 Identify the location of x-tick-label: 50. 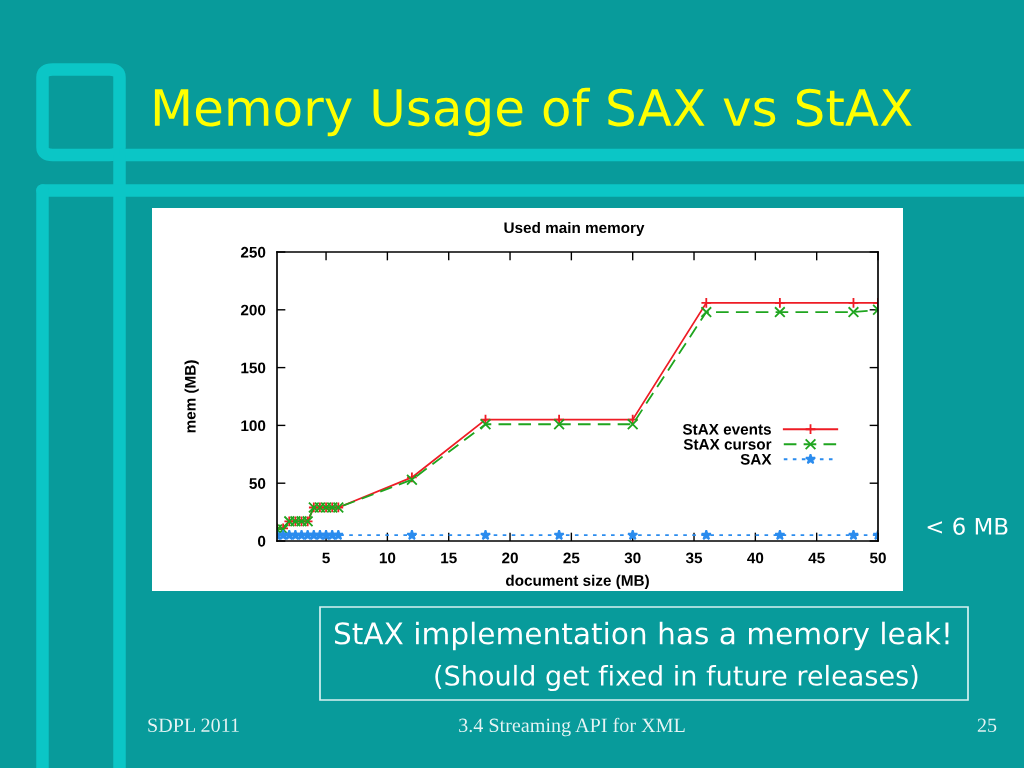
(877, 558).